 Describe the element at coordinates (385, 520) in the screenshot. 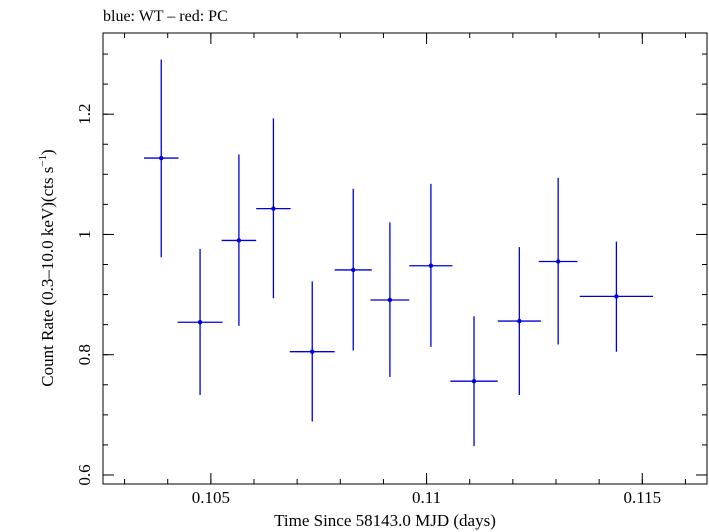

I see `x-axis-label: Time Since 58143.0 MJD (days)` at that location.